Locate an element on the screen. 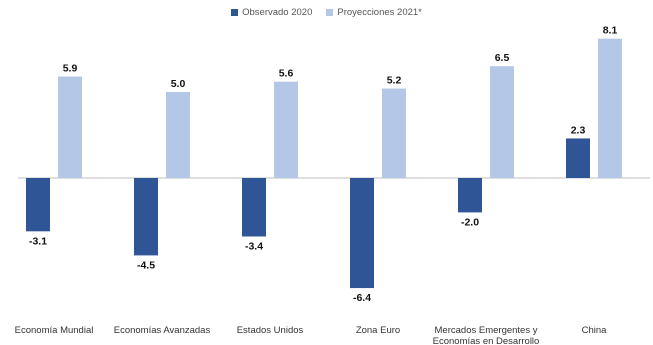 The height and width of the screenshot is (345, 653). bar-s0-c4 is located at coordinates (470, 195).